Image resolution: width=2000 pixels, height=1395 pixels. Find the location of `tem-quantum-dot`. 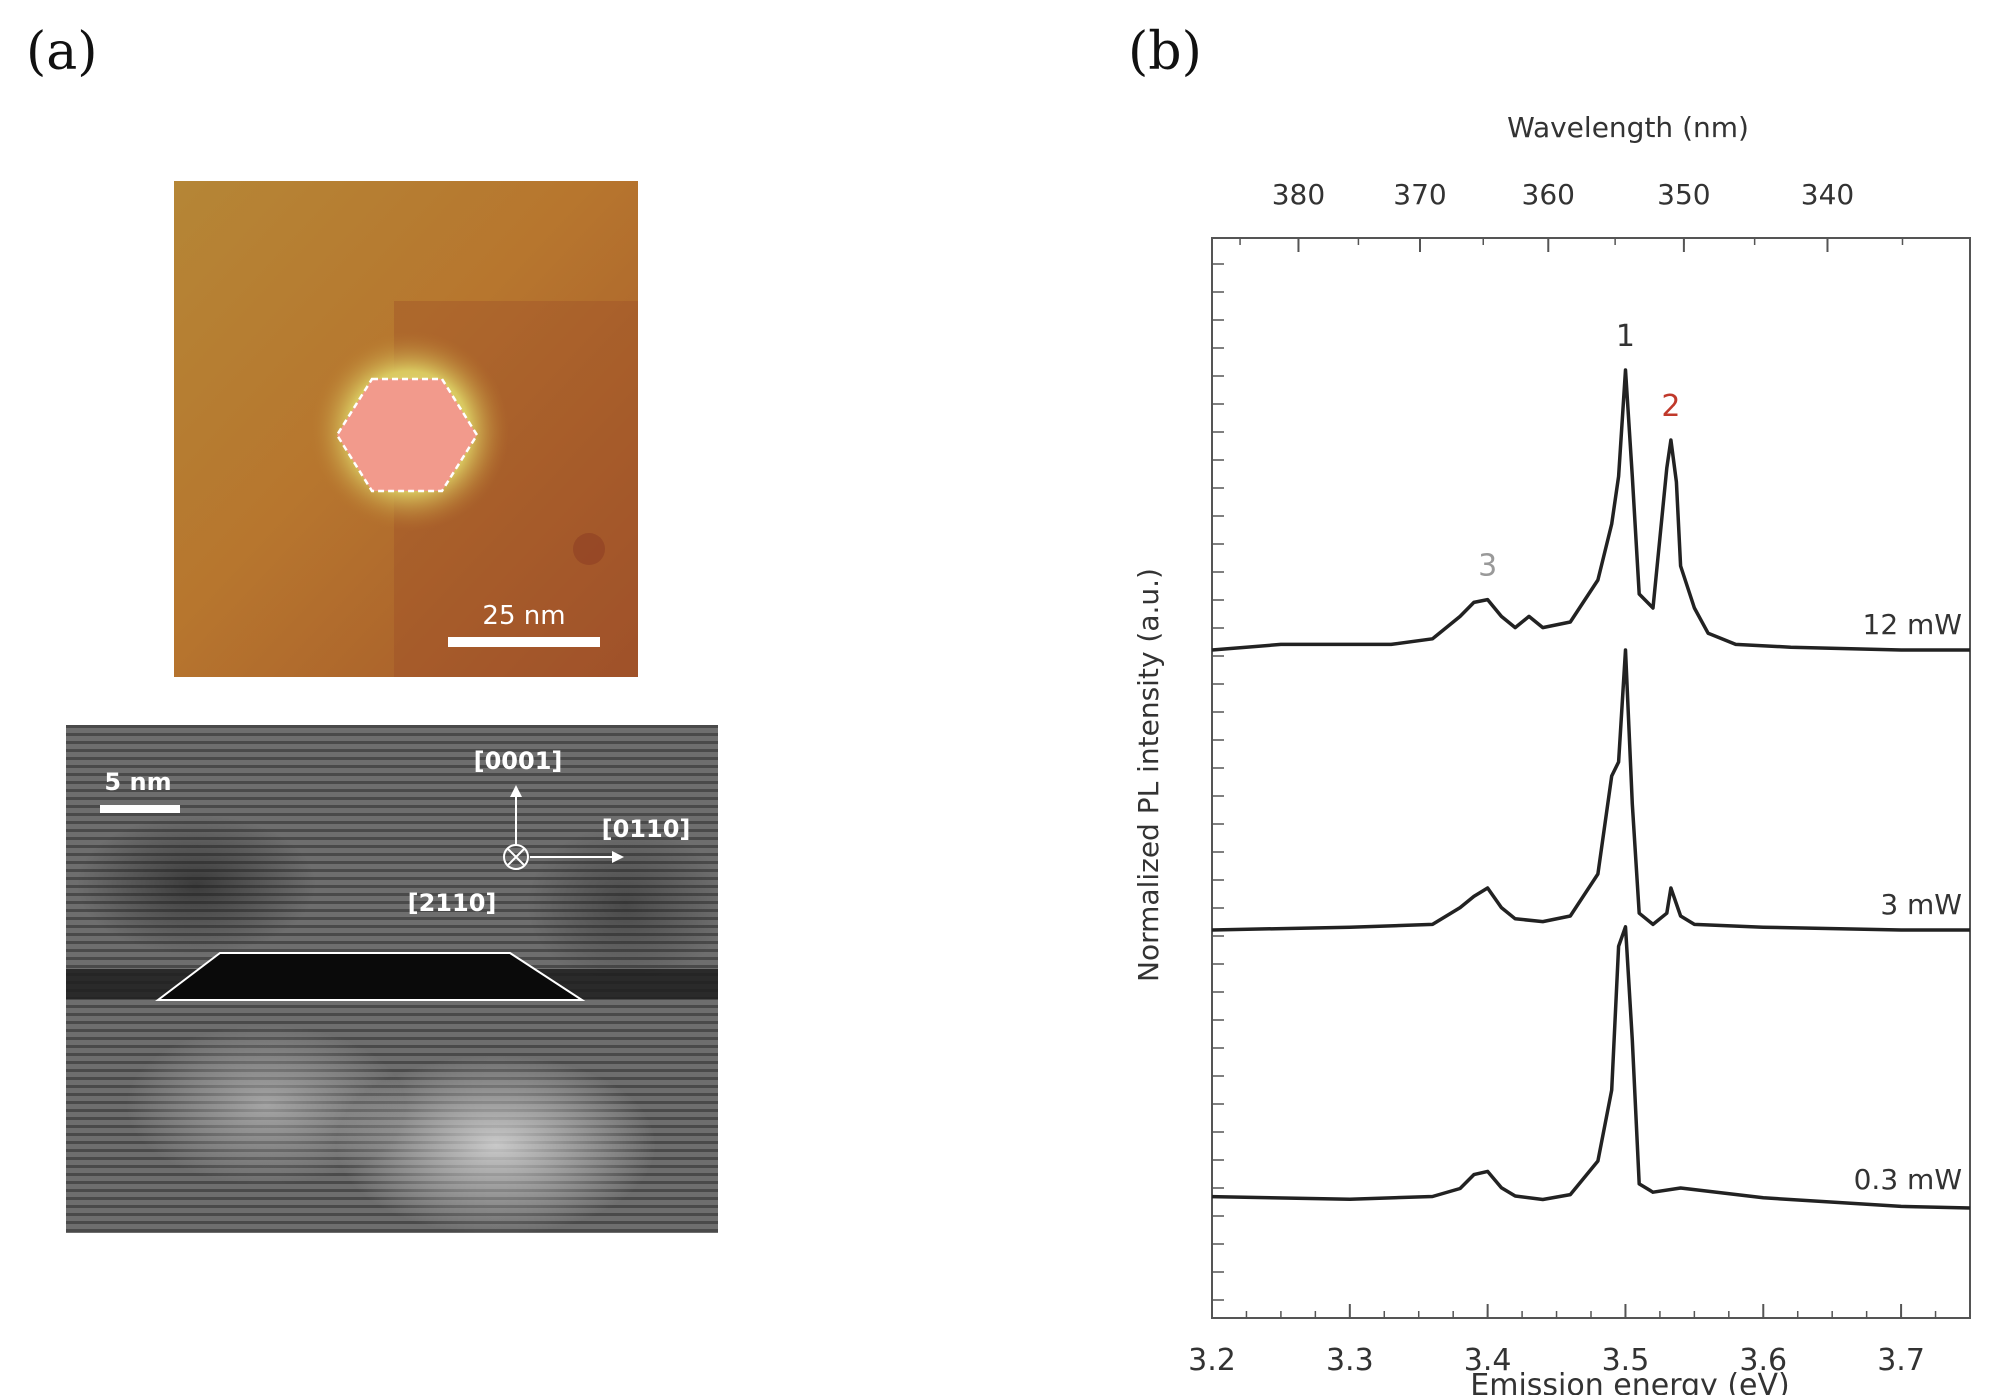

tem-quantum-dot is located at coordinates (370, 976).